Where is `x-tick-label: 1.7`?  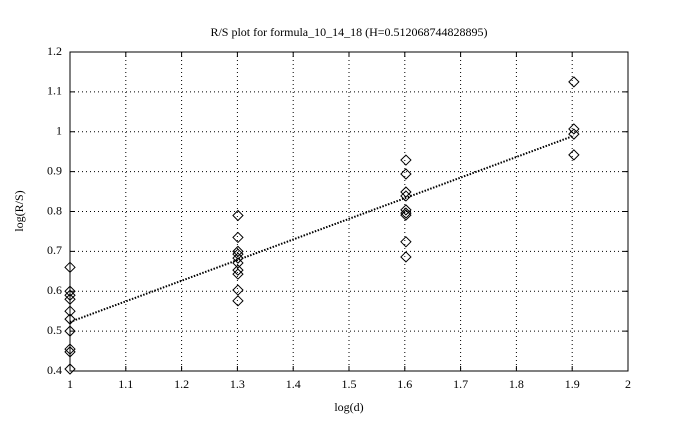 x-tick-label: 1.7 is located at coordinates (460, 384).